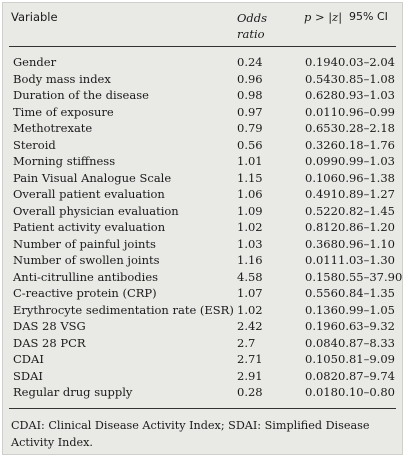 The image size is (408, 459). I want to click on cell-odds-ratio: 0.97, so click(250, 111).